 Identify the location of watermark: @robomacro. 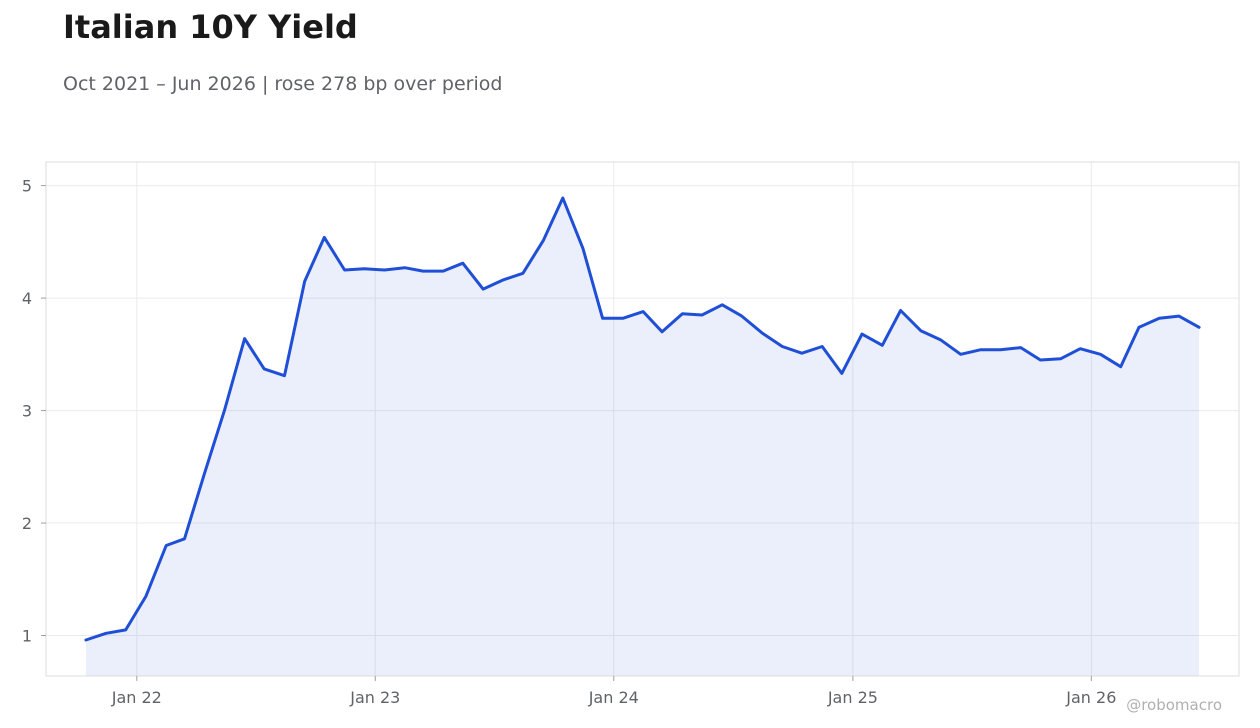
(1174, 705).